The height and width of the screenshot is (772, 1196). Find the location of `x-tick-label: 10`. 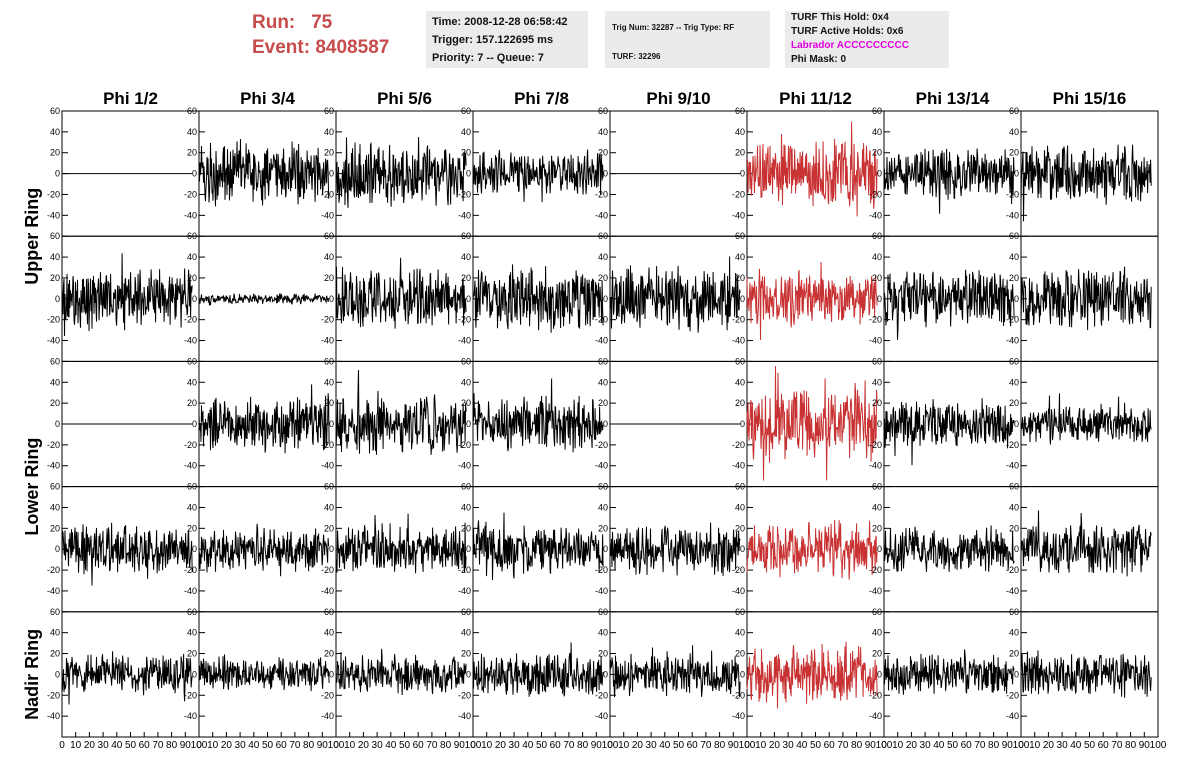

x-tick-label: 10 is located at coordinates (487, 745).